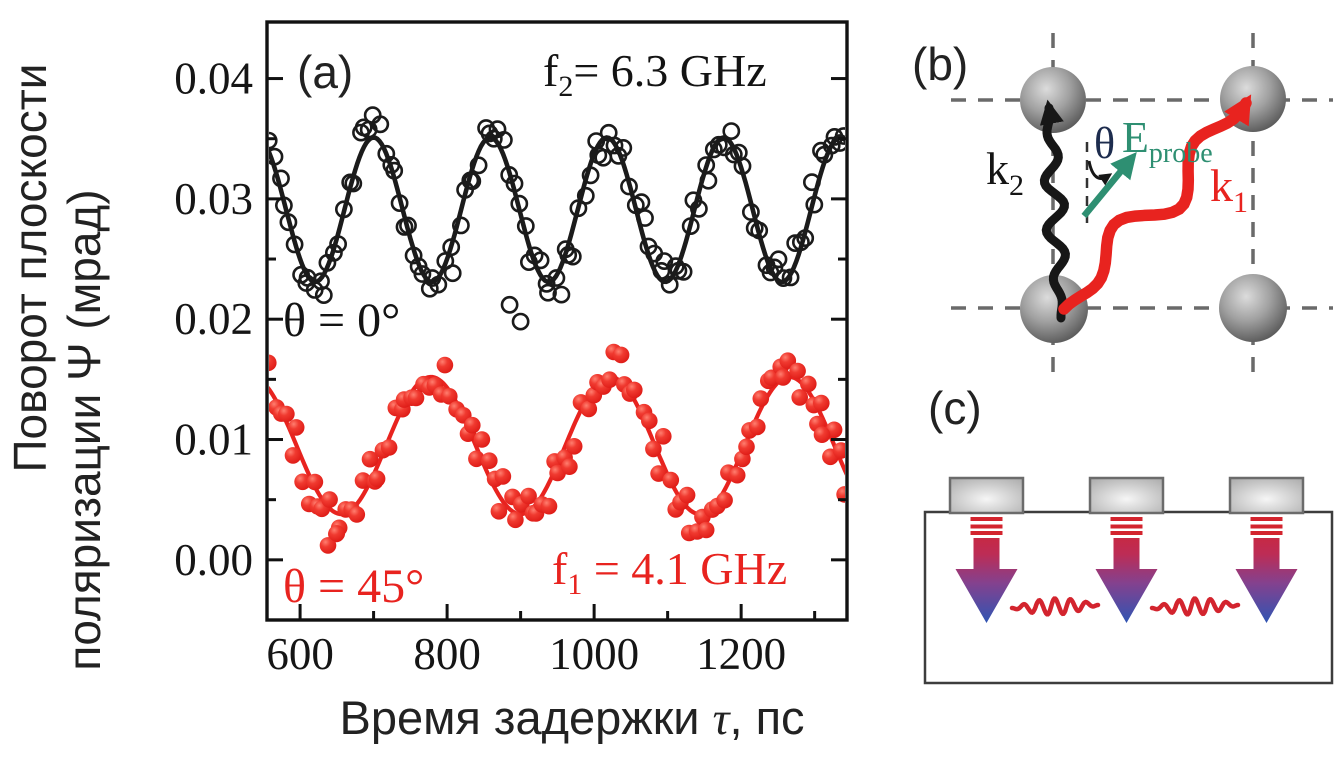 The width and height of the screenshot is (1337, 758). I want to click on e-probe-label: Eprobe, so click(1167, 141).